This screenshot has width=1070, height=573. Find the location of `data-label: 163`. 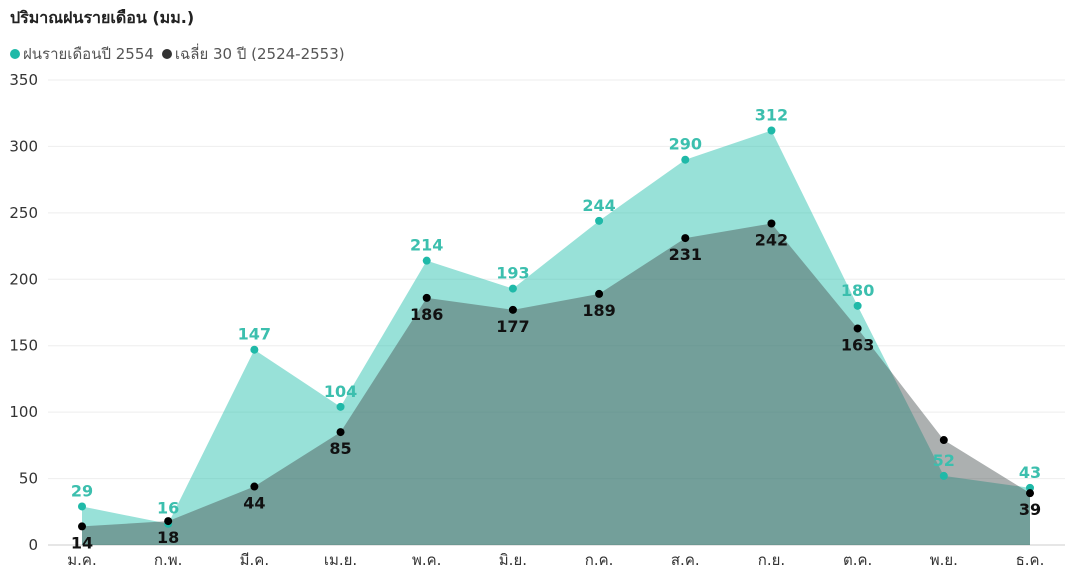

data-label: 163 is located at coordinates (857, 344).